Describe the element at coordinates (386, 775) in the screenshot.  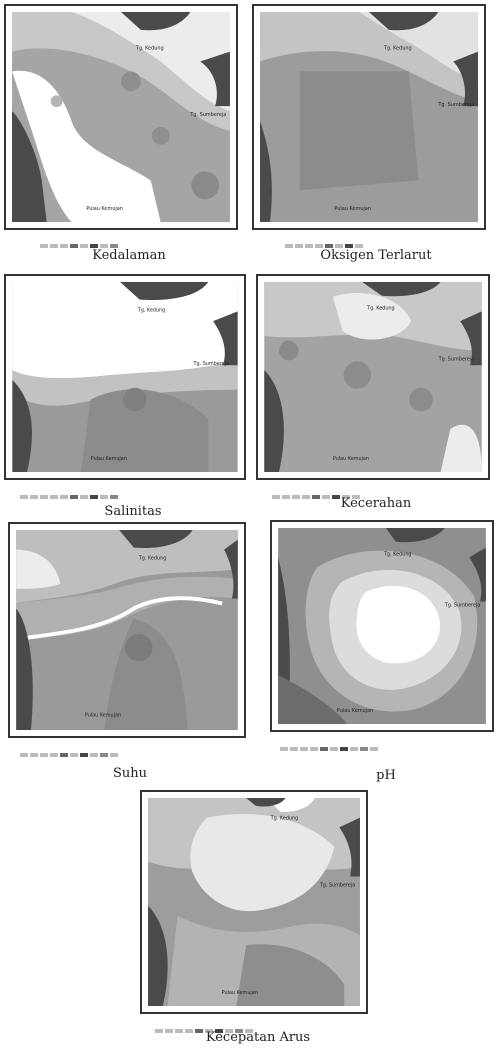
I see `caption-ph: pH` at that location.